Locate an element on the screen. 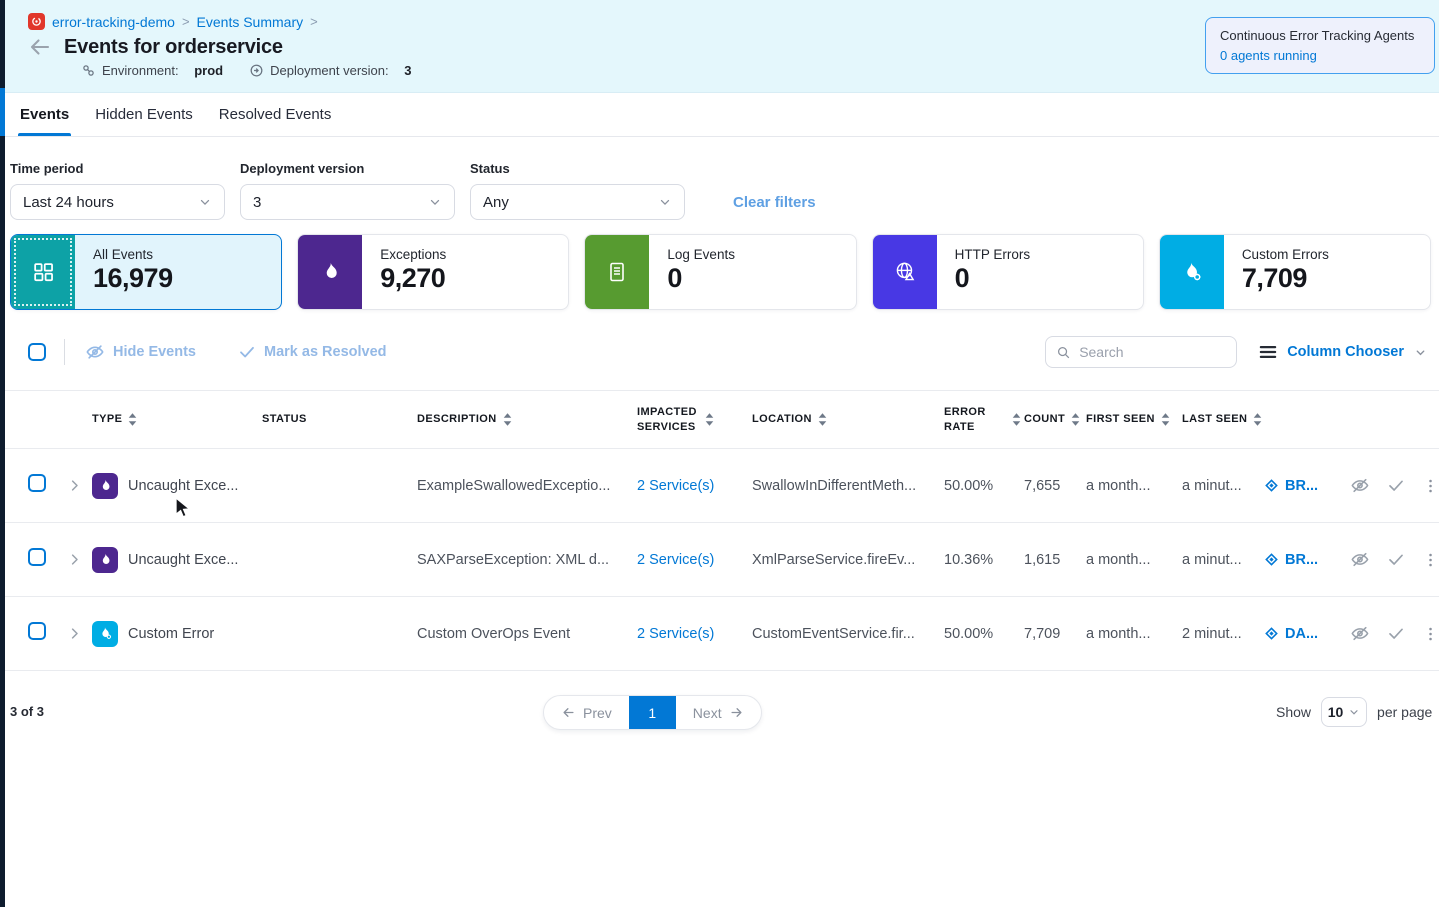 This screenshot has width=1439, height=907. tab-resolved-events: Resolved Events is located at coordinates (275, 114).